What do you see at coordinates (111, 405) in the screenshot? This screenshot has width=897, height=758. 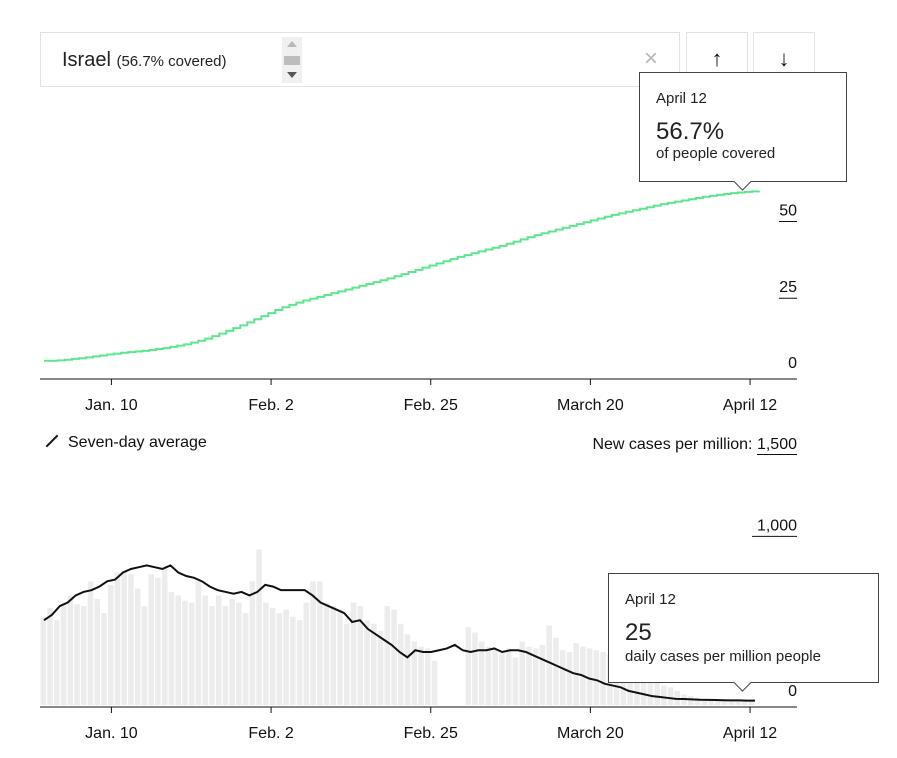 I see `x-tick-label: Jan. 10` at bounding box center [111, 405].